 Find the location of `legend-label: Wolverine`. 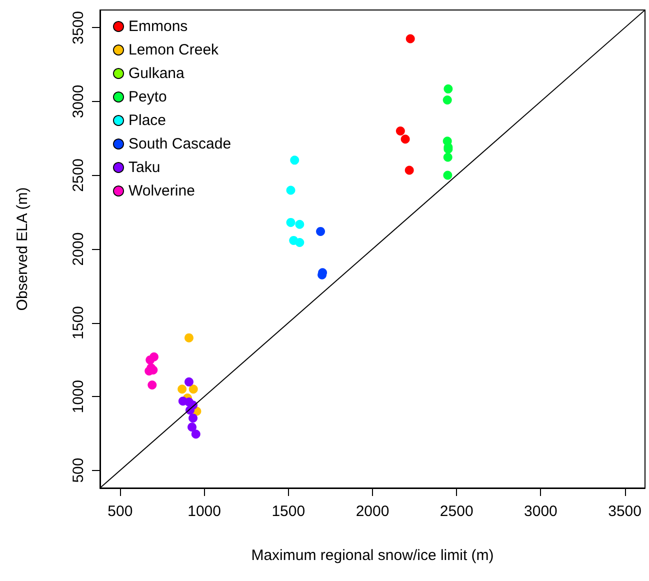

legend-label: Wolverine is located at coordinates (161, 191).